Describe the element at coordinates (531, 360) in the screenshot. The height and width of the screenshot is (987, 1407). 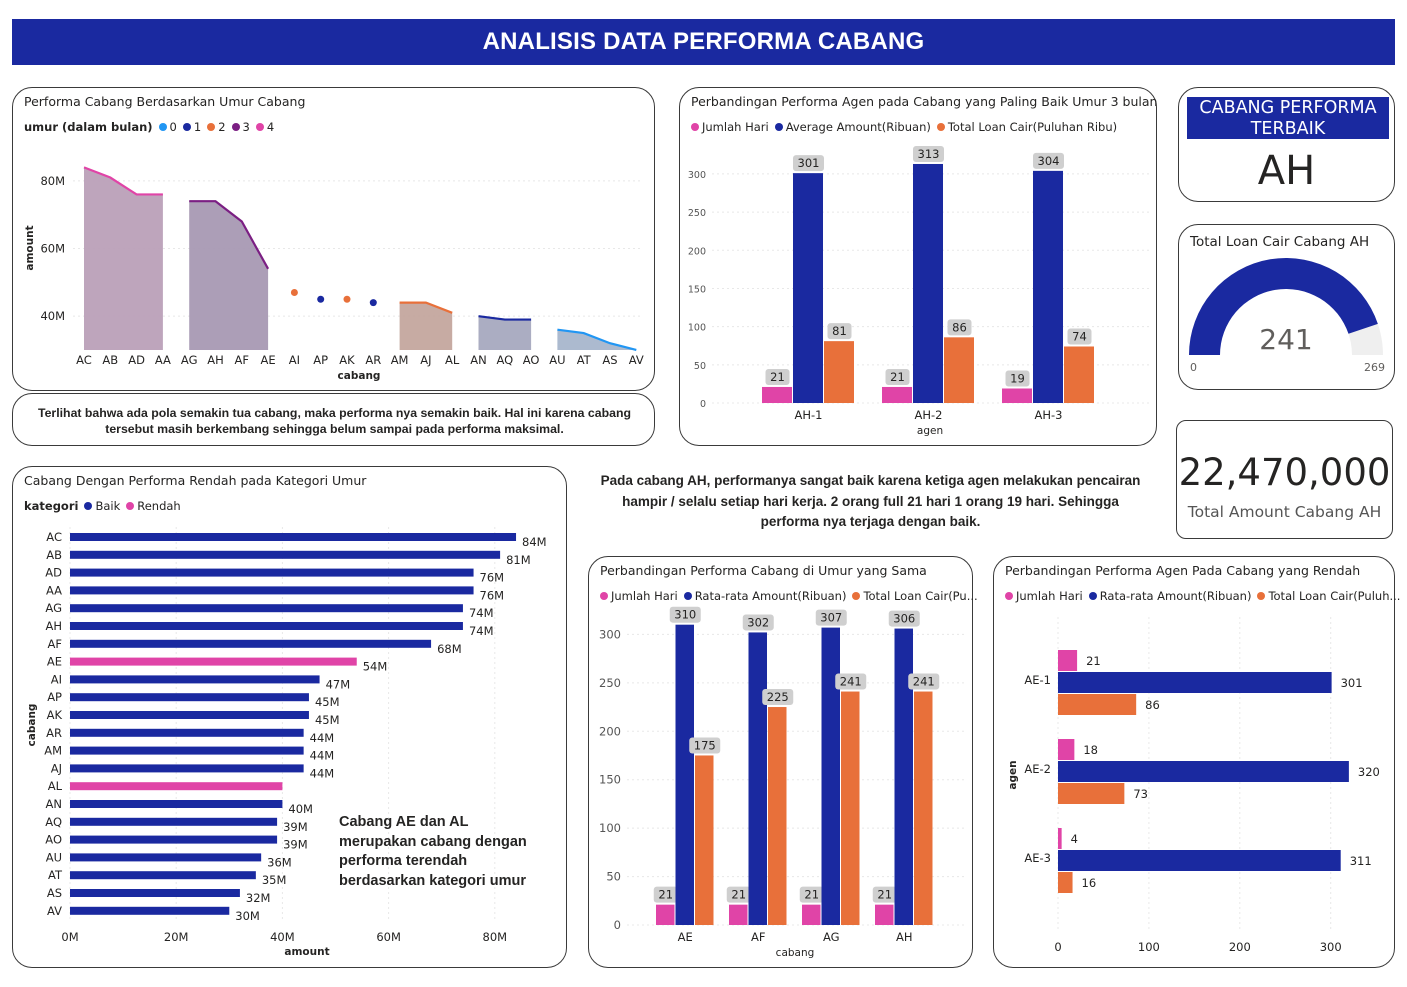
I see `x-tick-label: AO` at that location.